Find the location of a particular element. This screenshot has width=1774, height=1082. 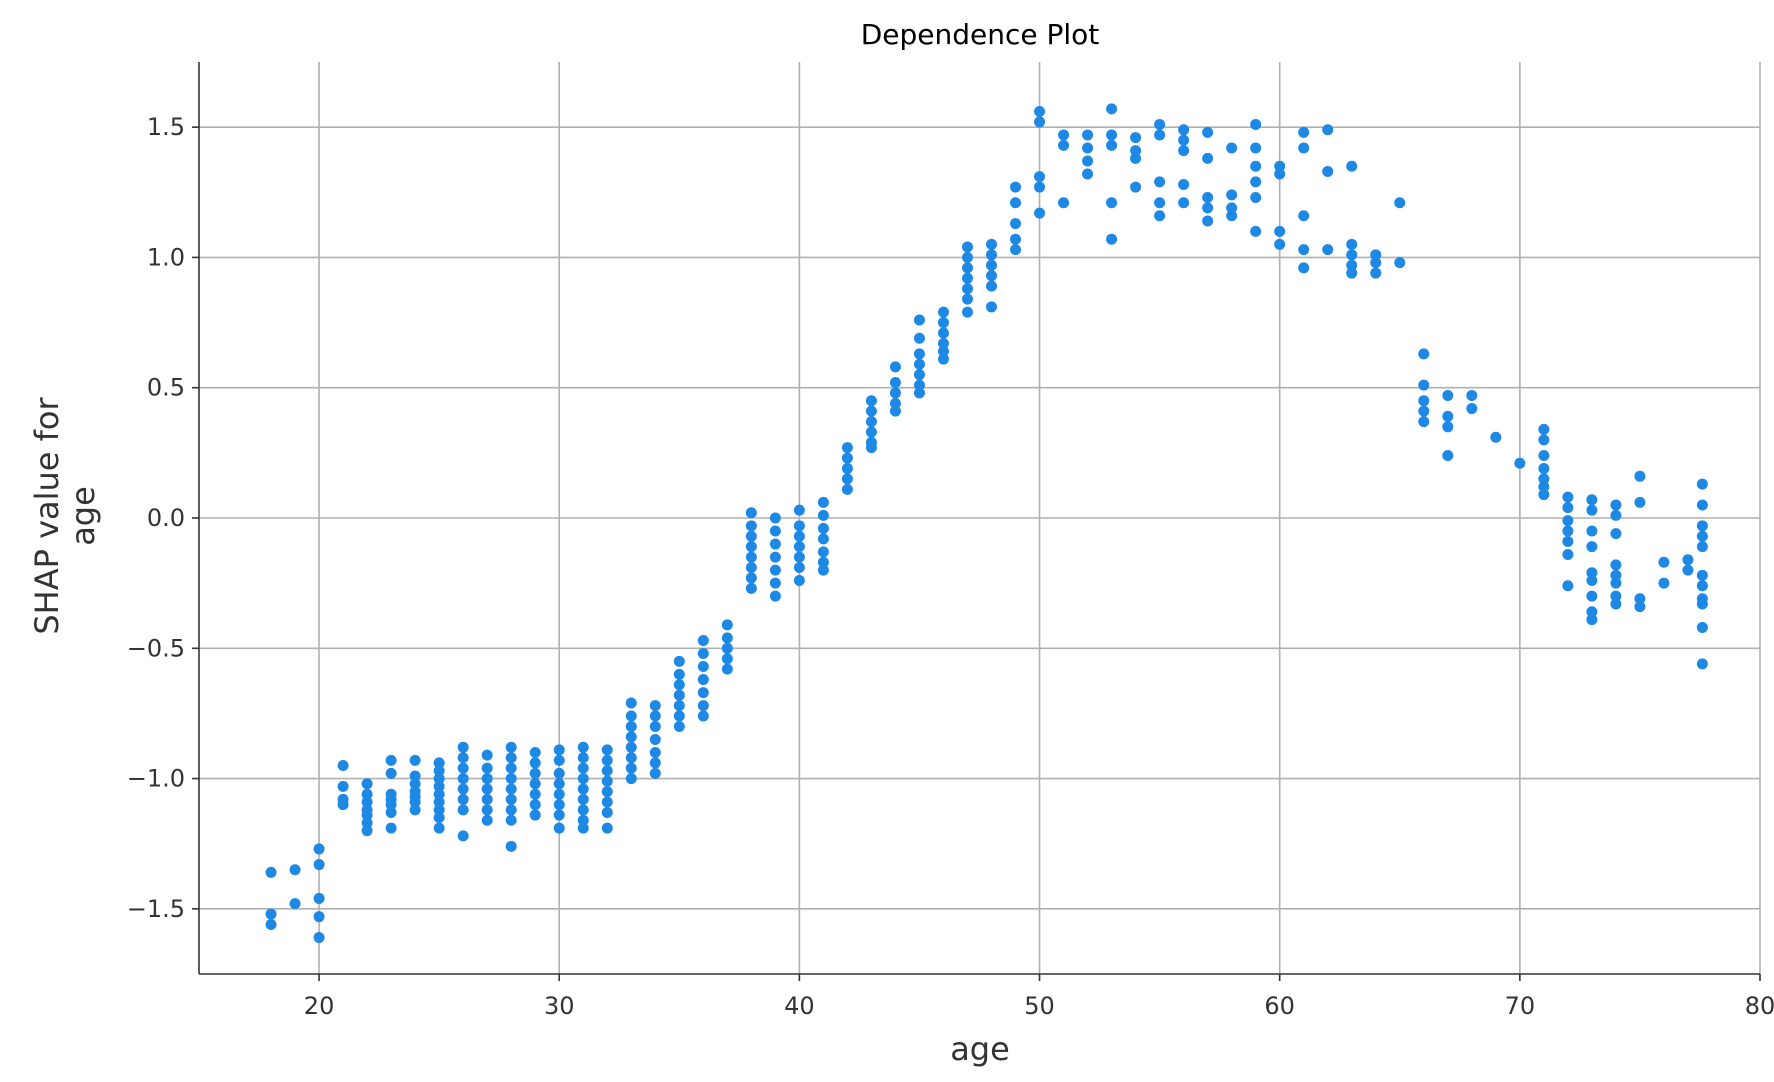

y-axis-ticks: −1.5 −1.0 −0.5 0.0 0.5 1.0 1.5 is located at coordinates (163, 518).